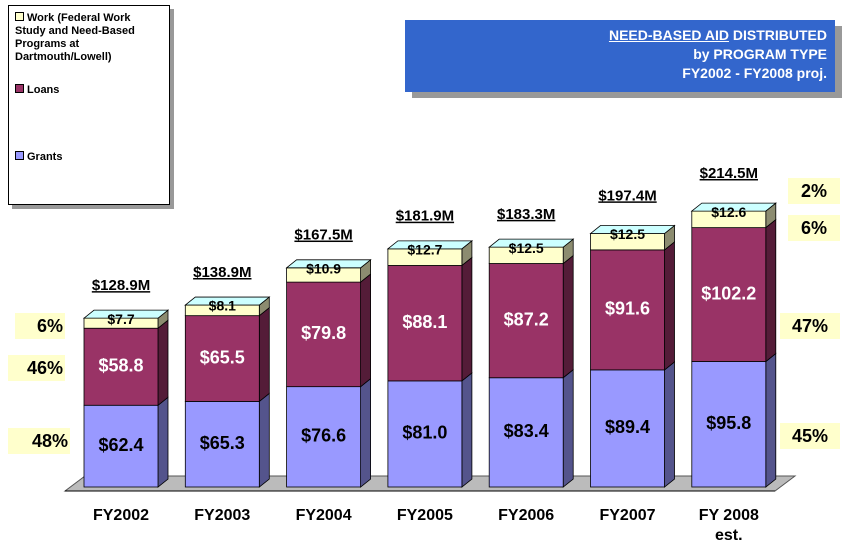  I want to click on annotation: 48%, so click(50, 441).